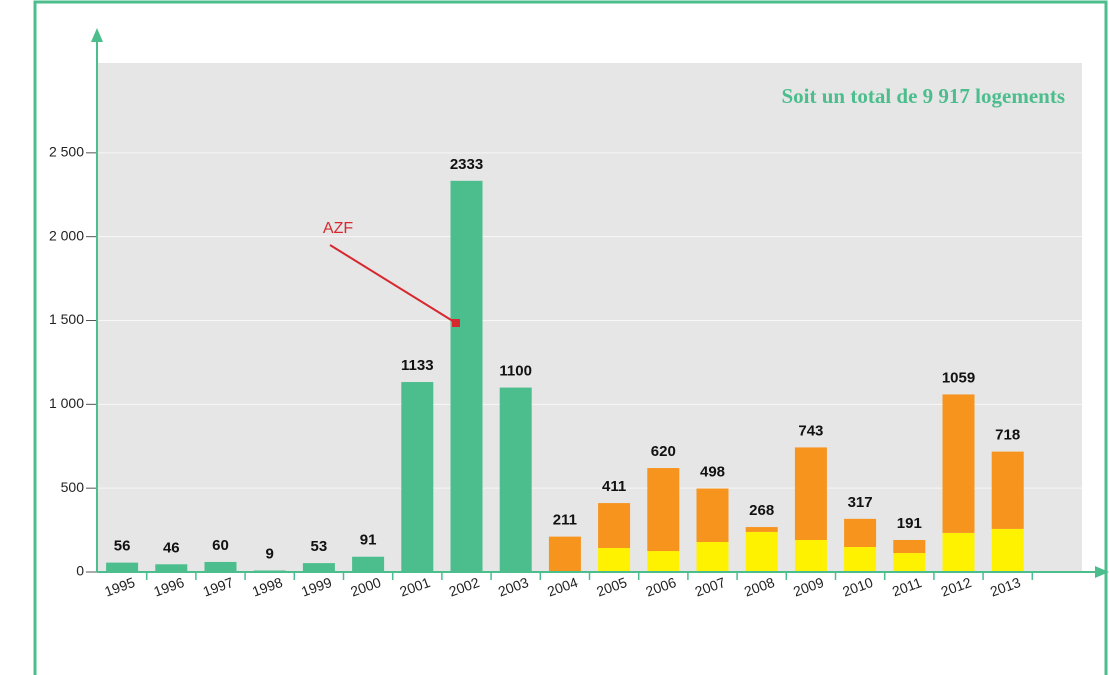 This screenshot has width=1109, height=675. Describe the element at coordinates (73, 487) in the screenshot. I see `y-tick-label: 500` at that location.